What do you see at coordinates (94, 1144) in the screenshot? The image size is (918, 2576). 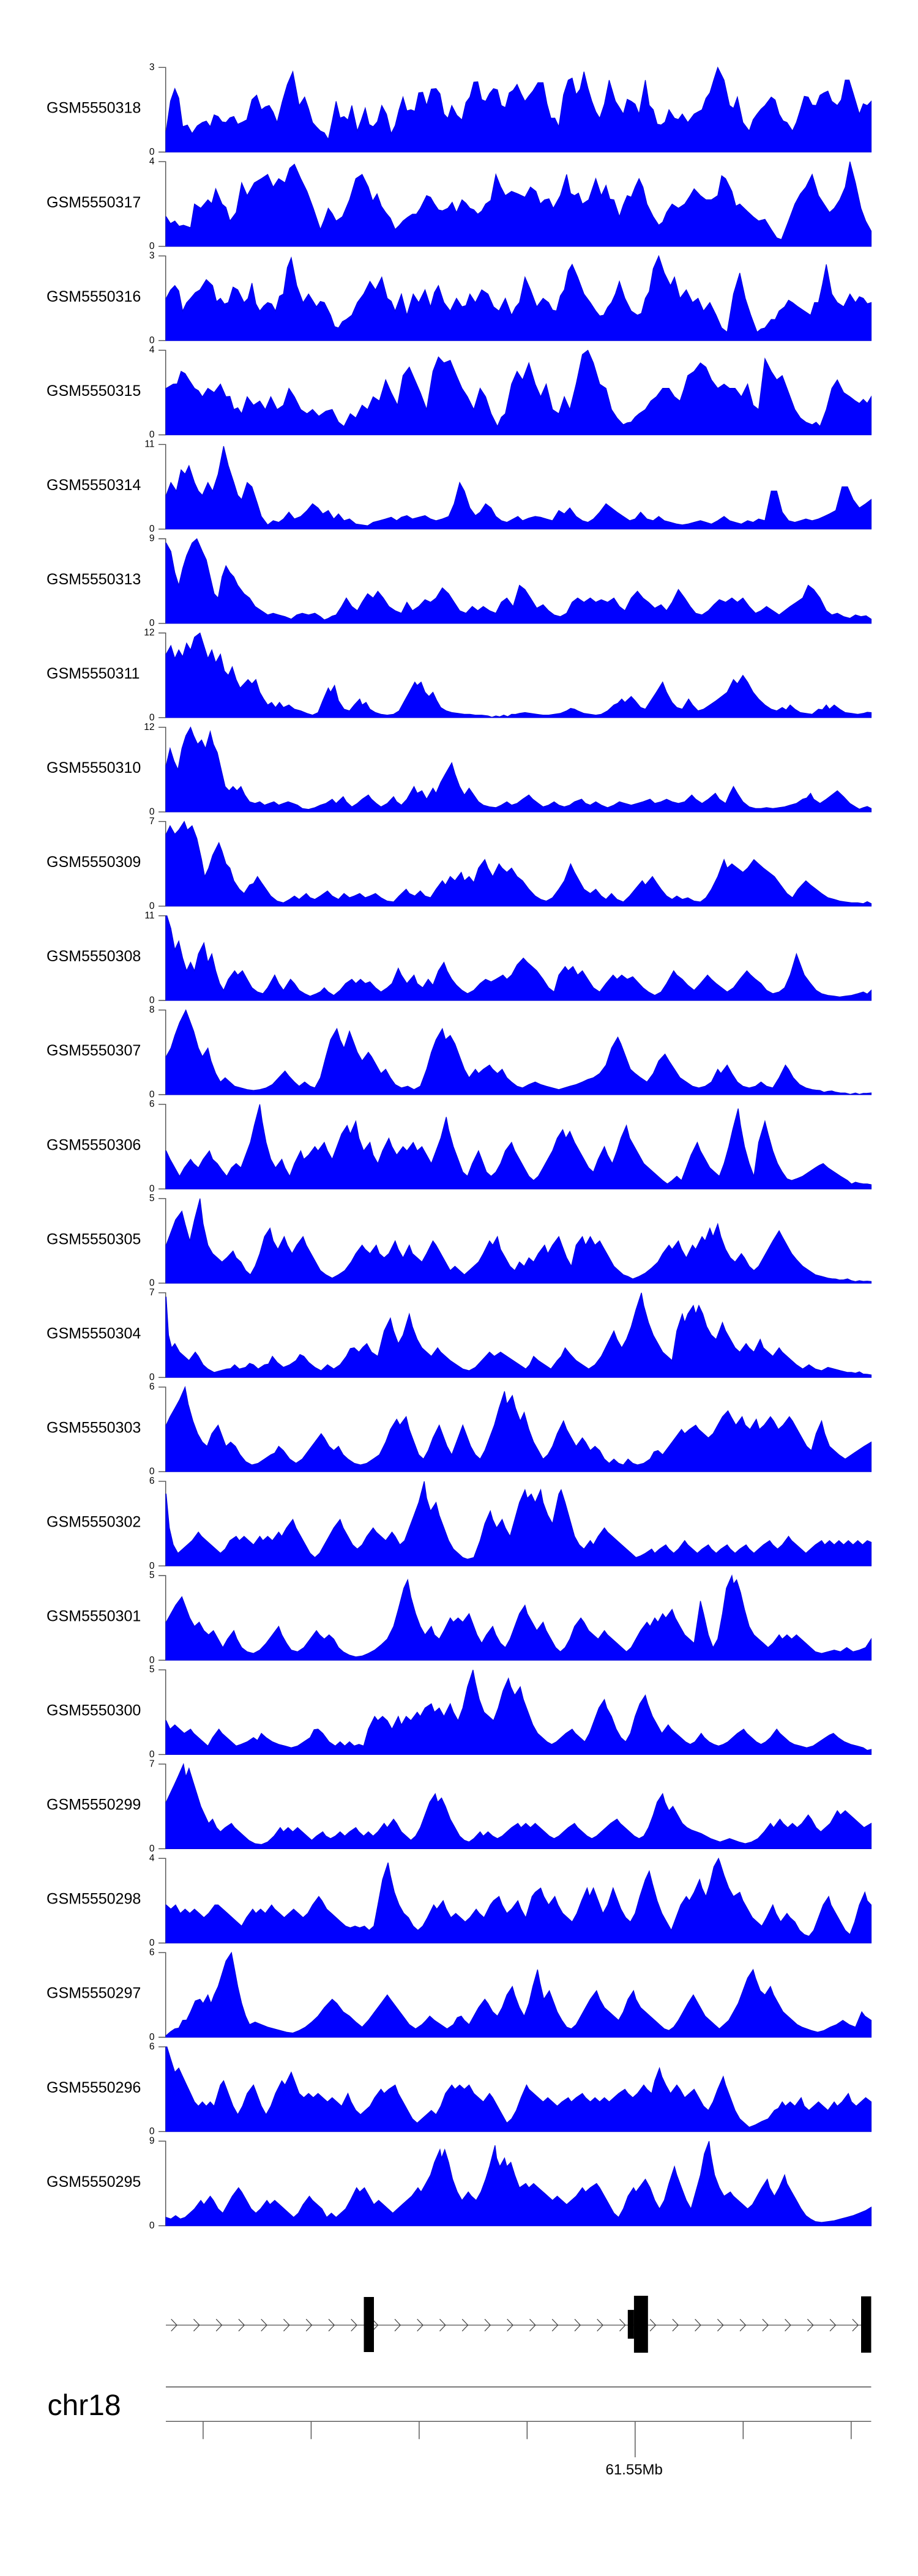 I see `svg-text: GSM5550306` at bounding box center [94, 1144].